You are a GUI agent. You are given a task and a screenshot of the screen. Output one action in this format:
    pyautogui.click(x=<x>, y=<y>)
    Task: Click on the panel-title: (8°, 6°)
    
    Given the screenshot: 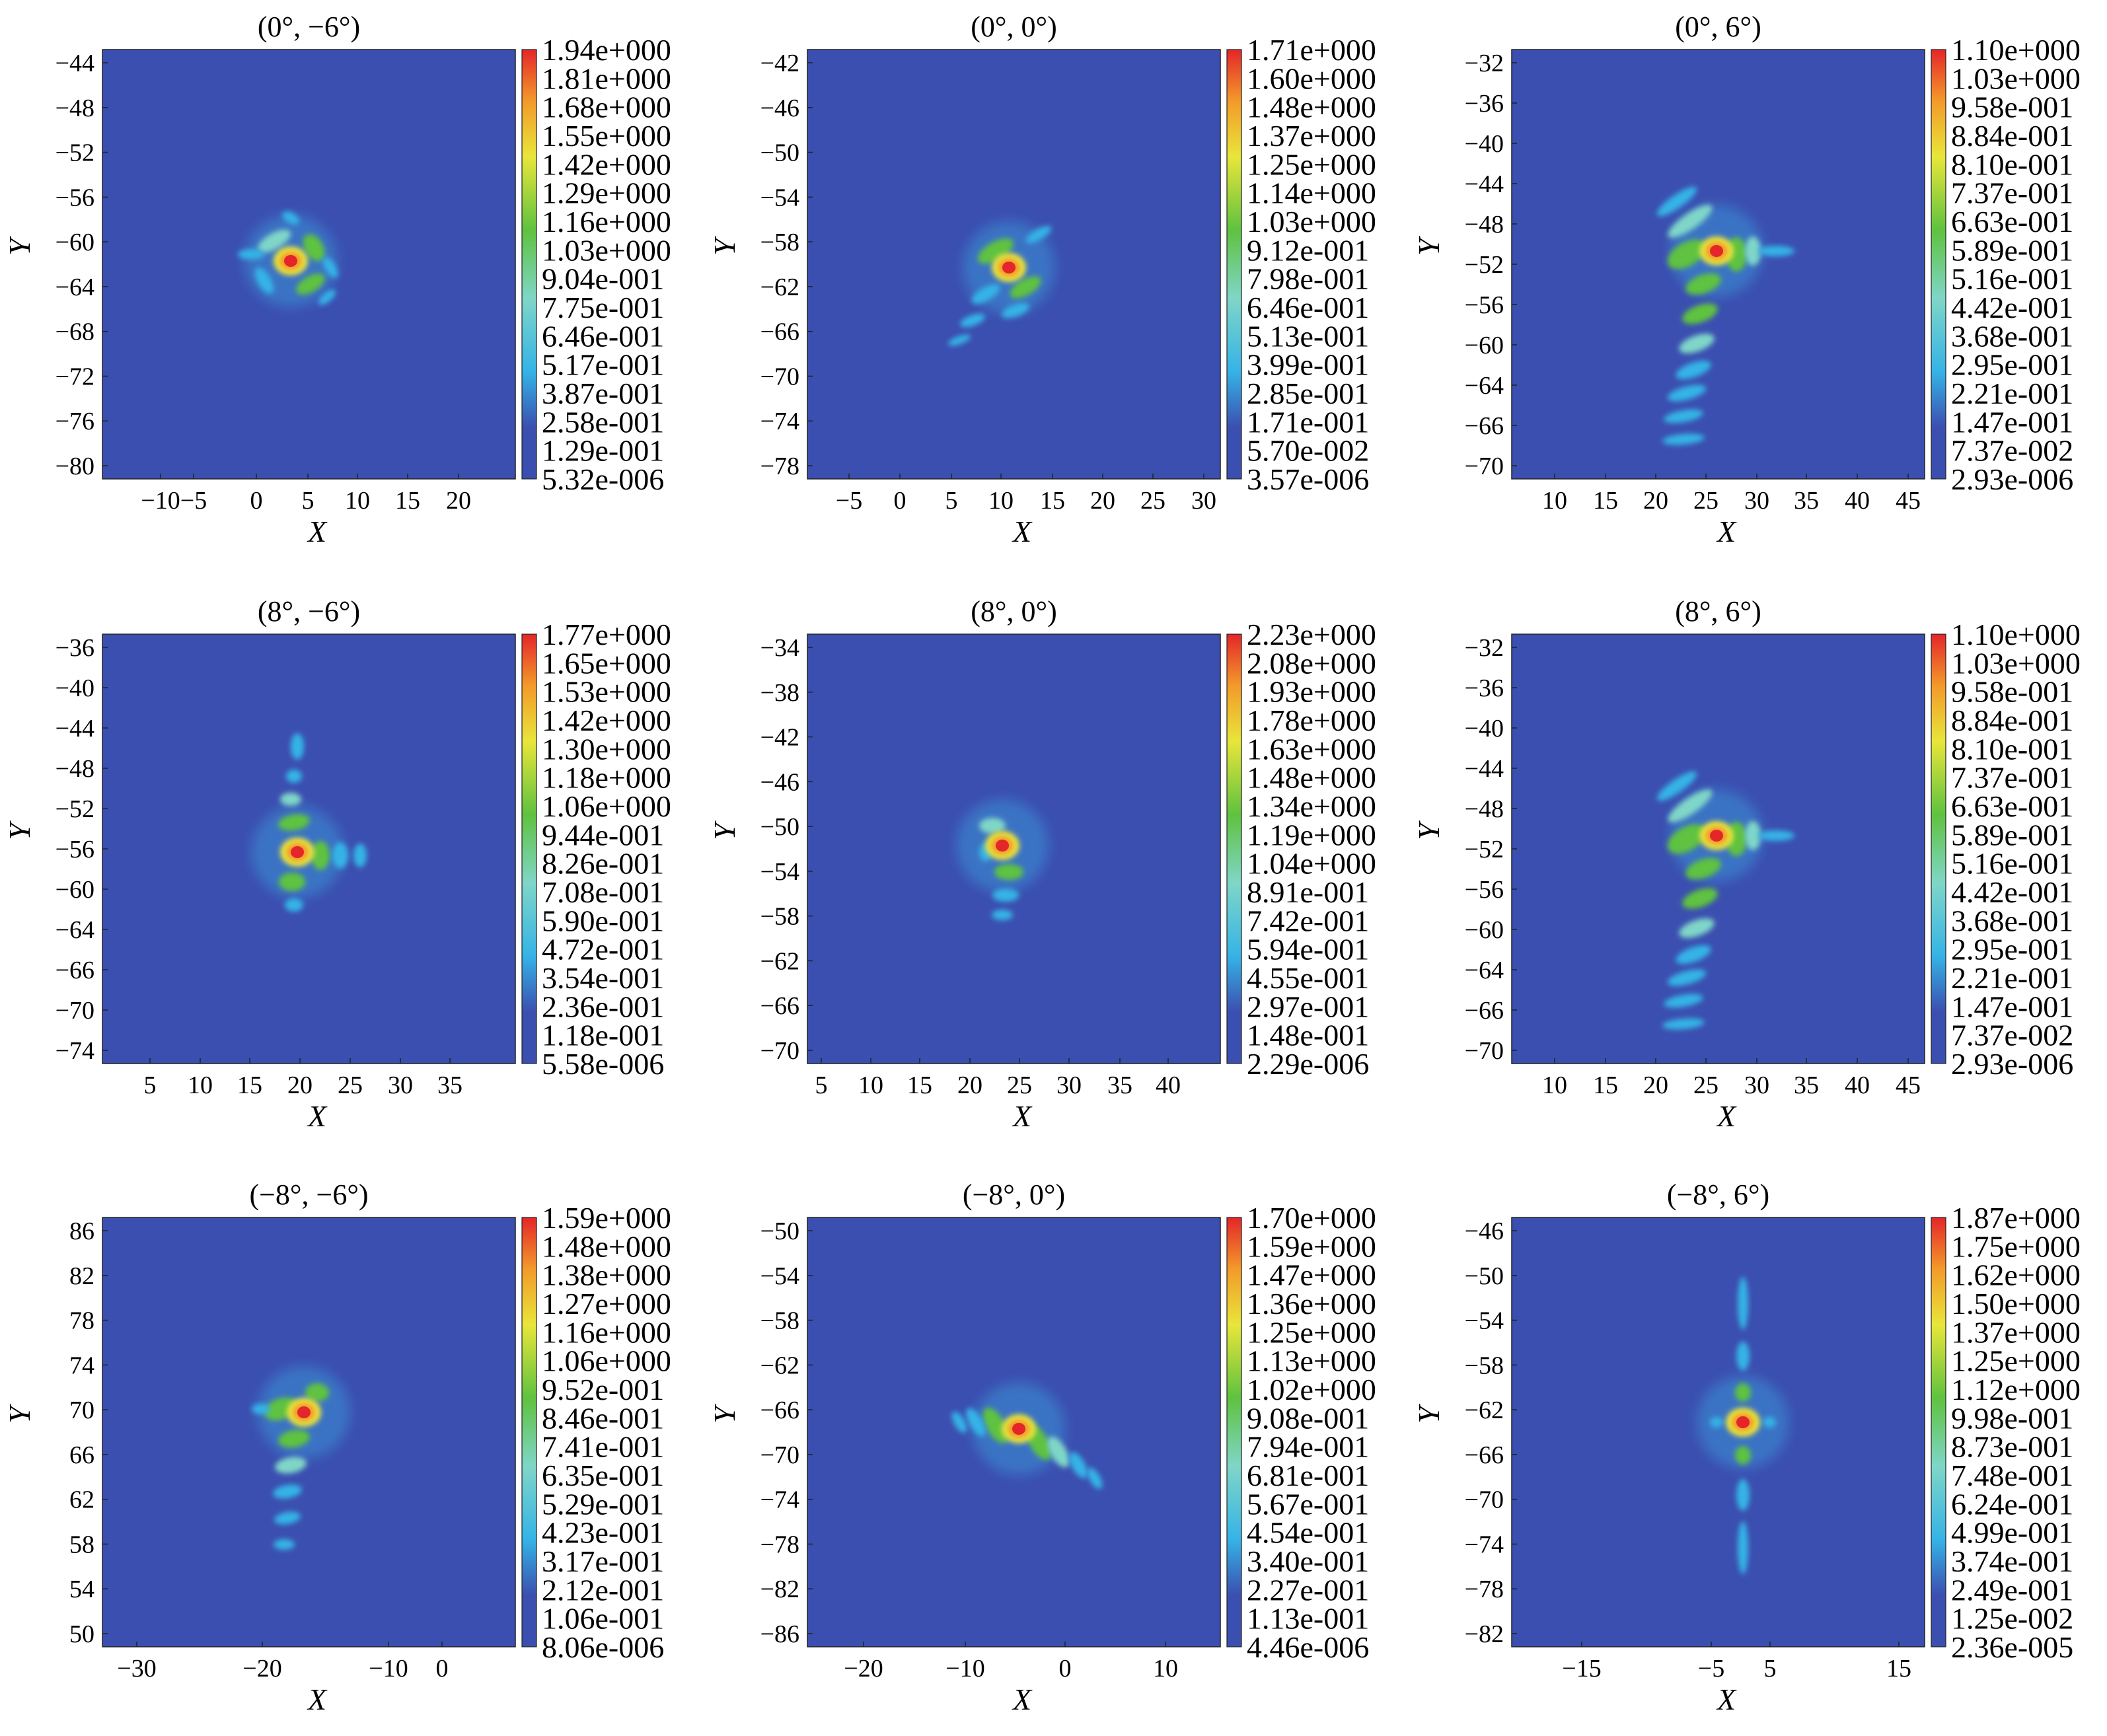 What is the action you would take?
    pyautogui.click(x=1718, y=611)
    